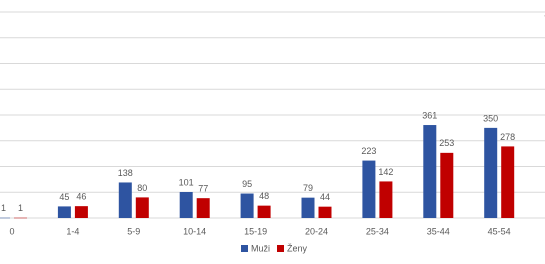 The height and width of the screenshot is (264, 545). What do you see at coordinates (368, 151) in the screenshot?
I see `data-label: 223` at bounding box center [368, 151].